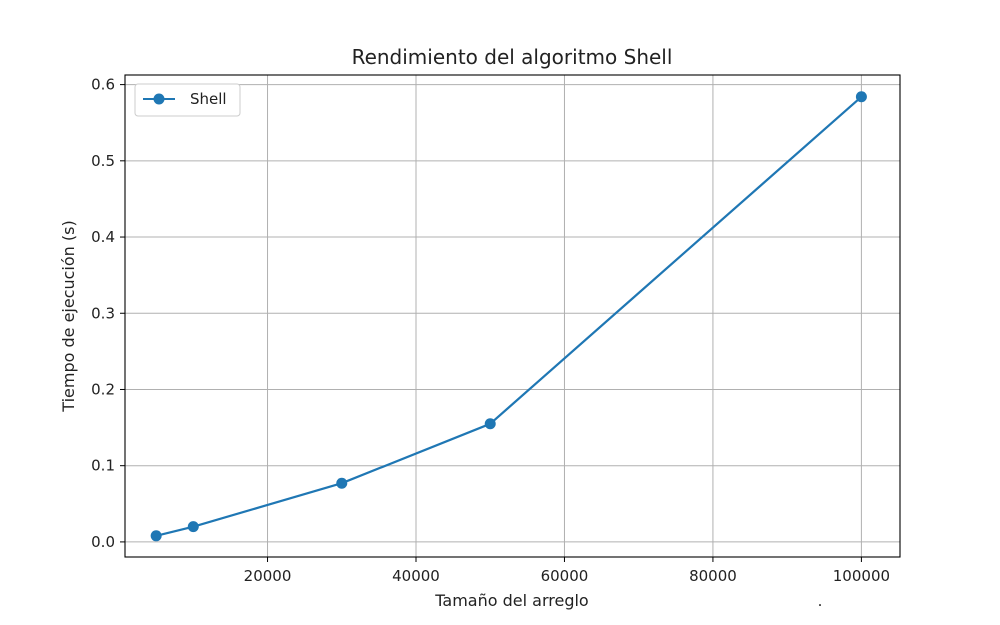  Describe the element at coordinates (68, 316) in the screenshot. I see `y-axis-label: Tiempo de ejecución (s)` at that location.